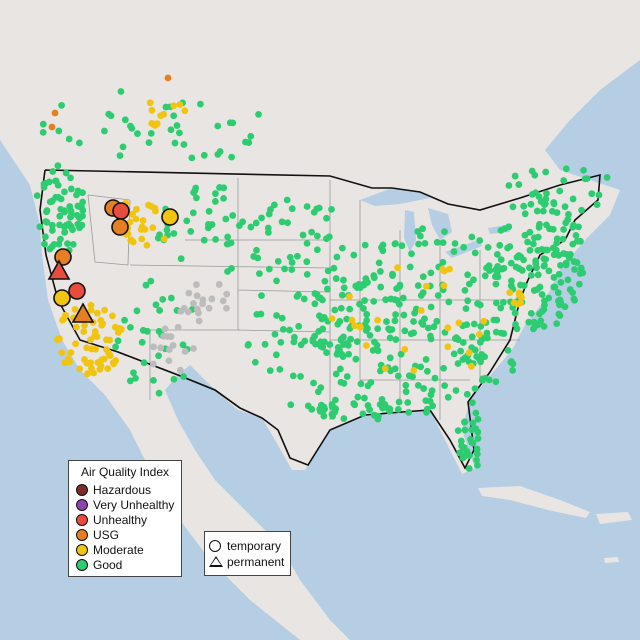  What do you see at coordinates (97, 535) in the screenshot?
I see `legend-item-usg: USG` at bounding box center [97, 535].